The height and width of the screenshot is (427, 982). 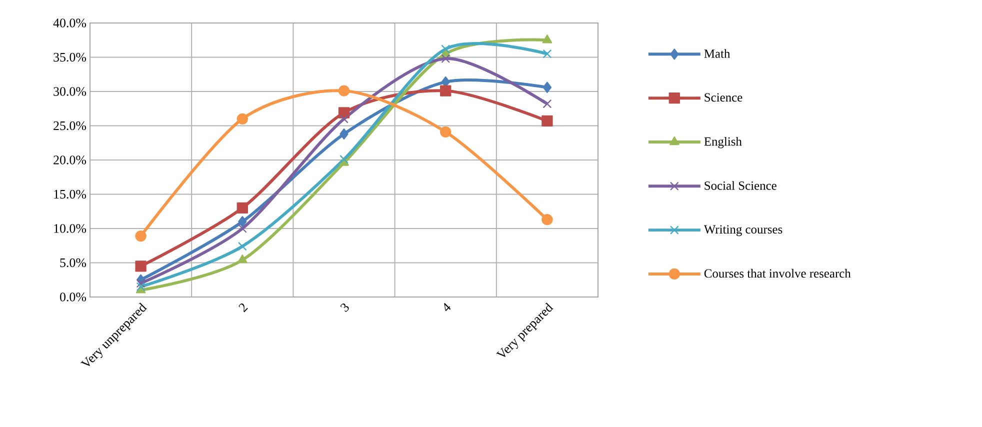 I want to click on y-tick-label: 20.0%, so click(x=70, y=160).